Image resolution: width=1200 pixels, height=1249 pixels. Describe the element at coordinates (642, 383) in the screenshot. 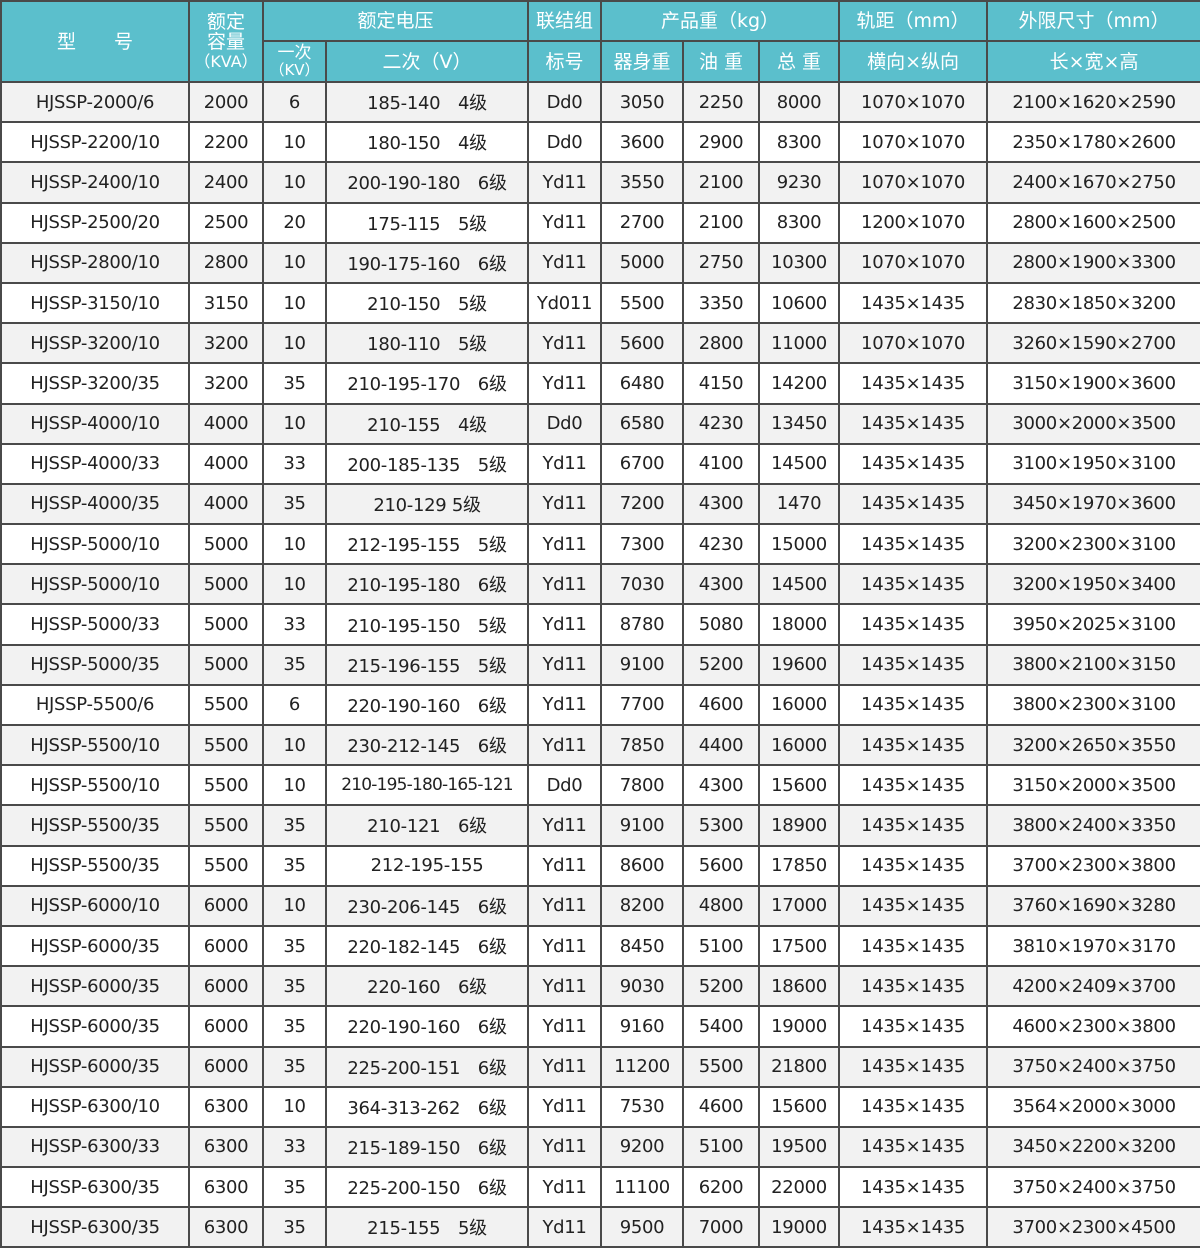

I see `cell-body-weight: 6480` at that location.